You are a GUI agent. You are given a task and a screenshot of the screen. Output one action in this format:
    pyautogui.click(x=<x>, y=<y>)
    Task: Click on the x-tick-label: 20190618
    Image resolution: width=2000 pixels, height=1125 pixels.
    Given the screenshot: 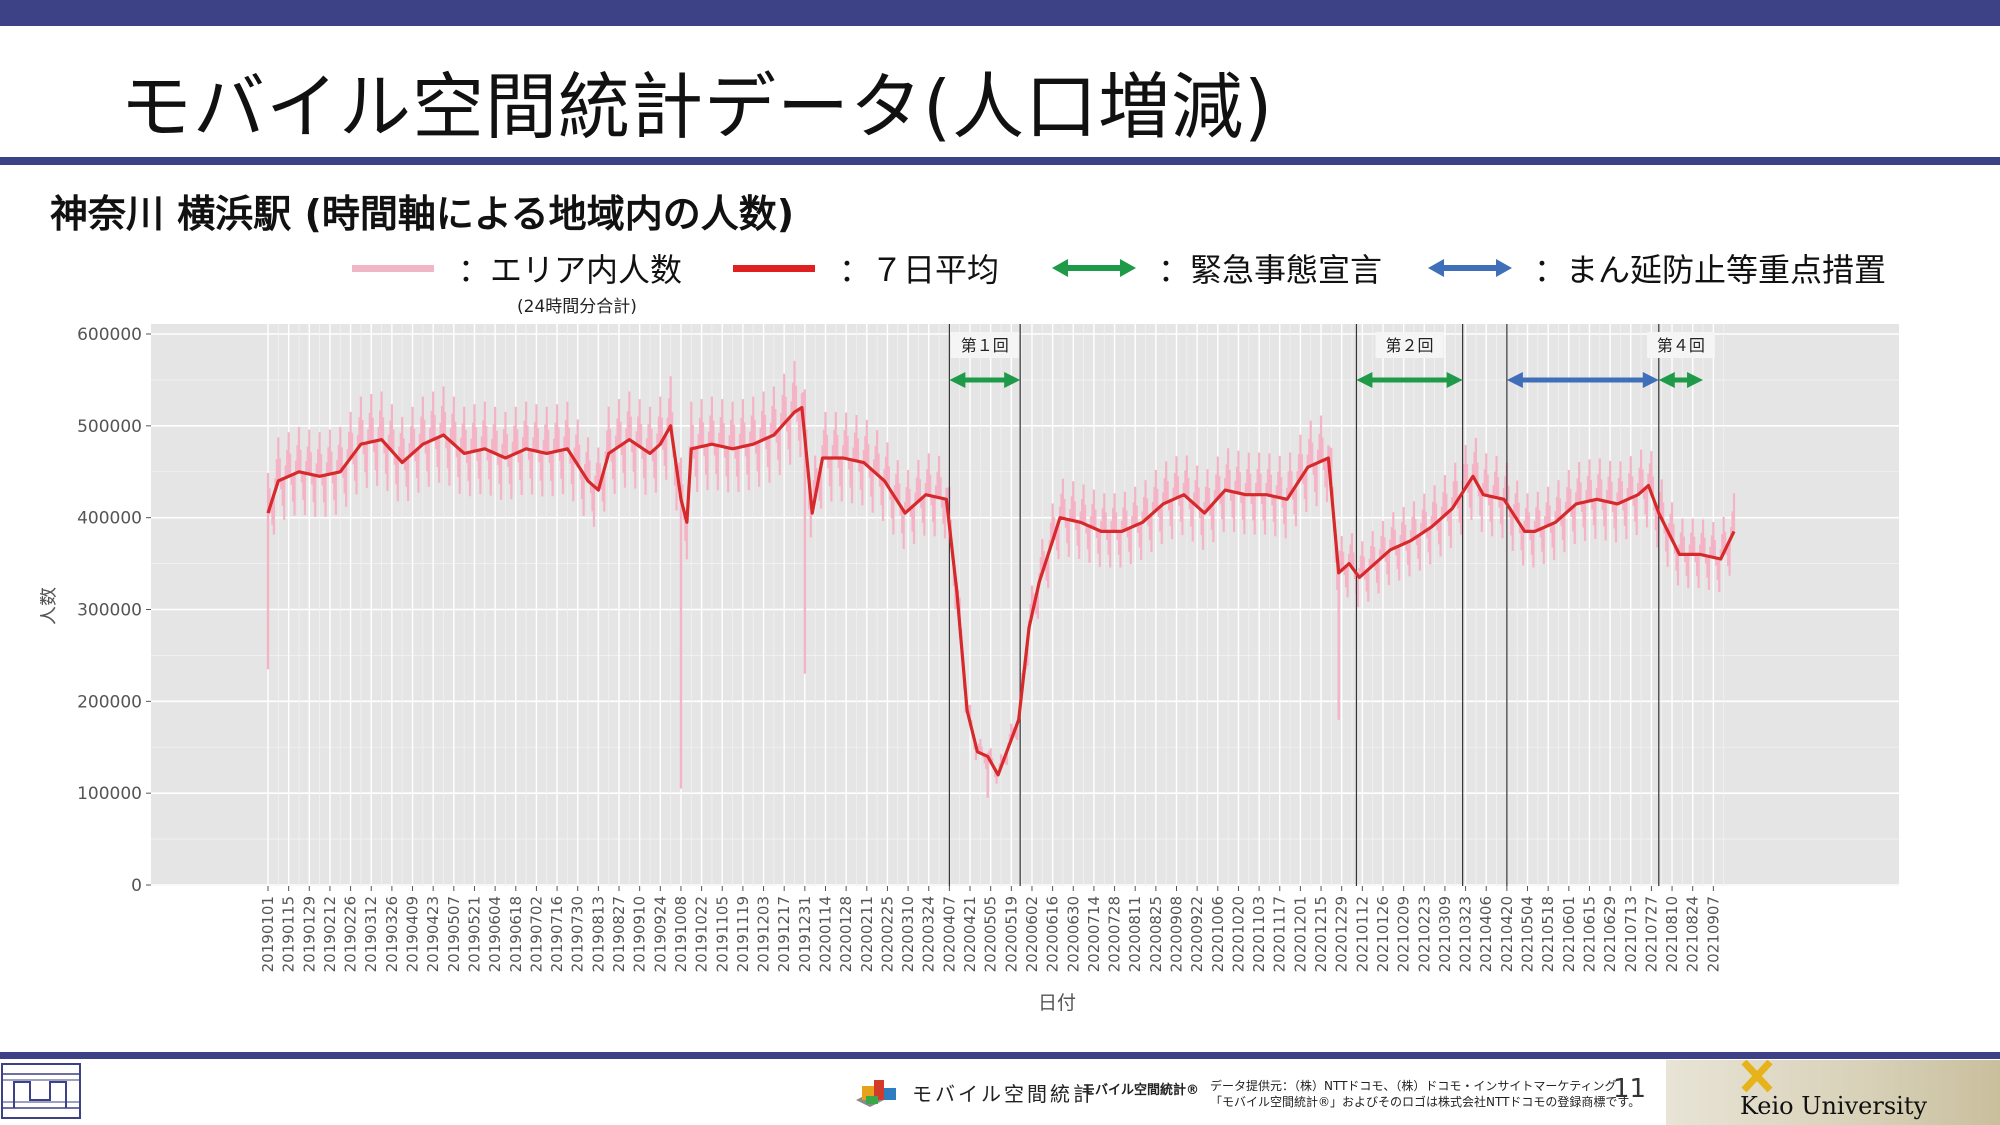 What is the action you would take?
    pyautogui.click(x=516, y=934)
    